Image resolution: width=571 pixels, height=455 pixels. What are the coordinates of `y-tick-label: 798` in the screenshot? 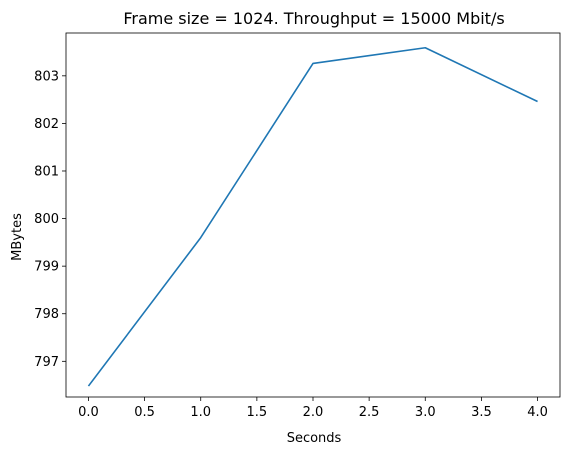 It's located at (46, 314).